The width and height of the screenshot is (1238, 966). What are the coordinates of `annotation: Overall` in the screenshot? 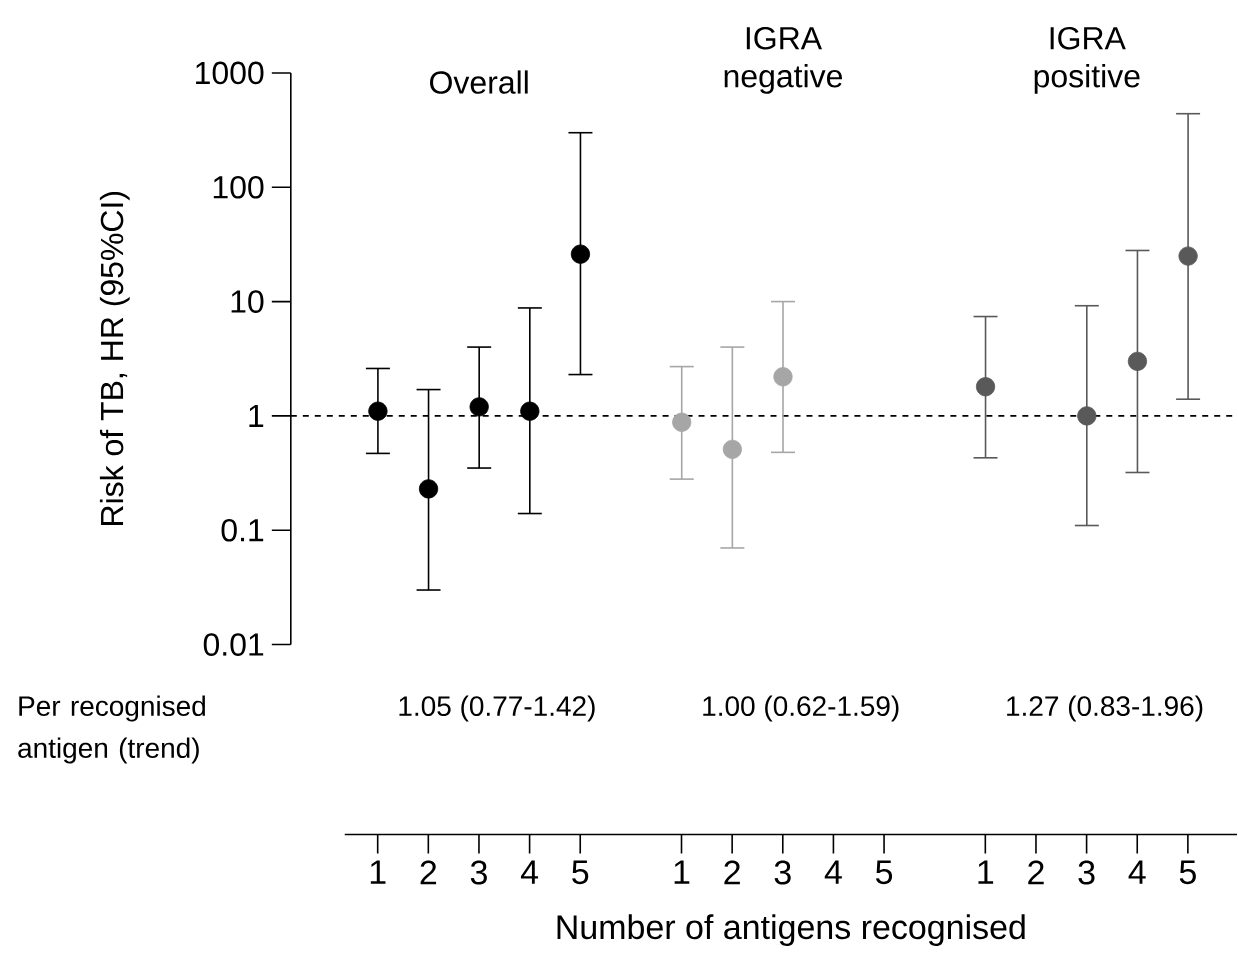 It's located at (479, 82).